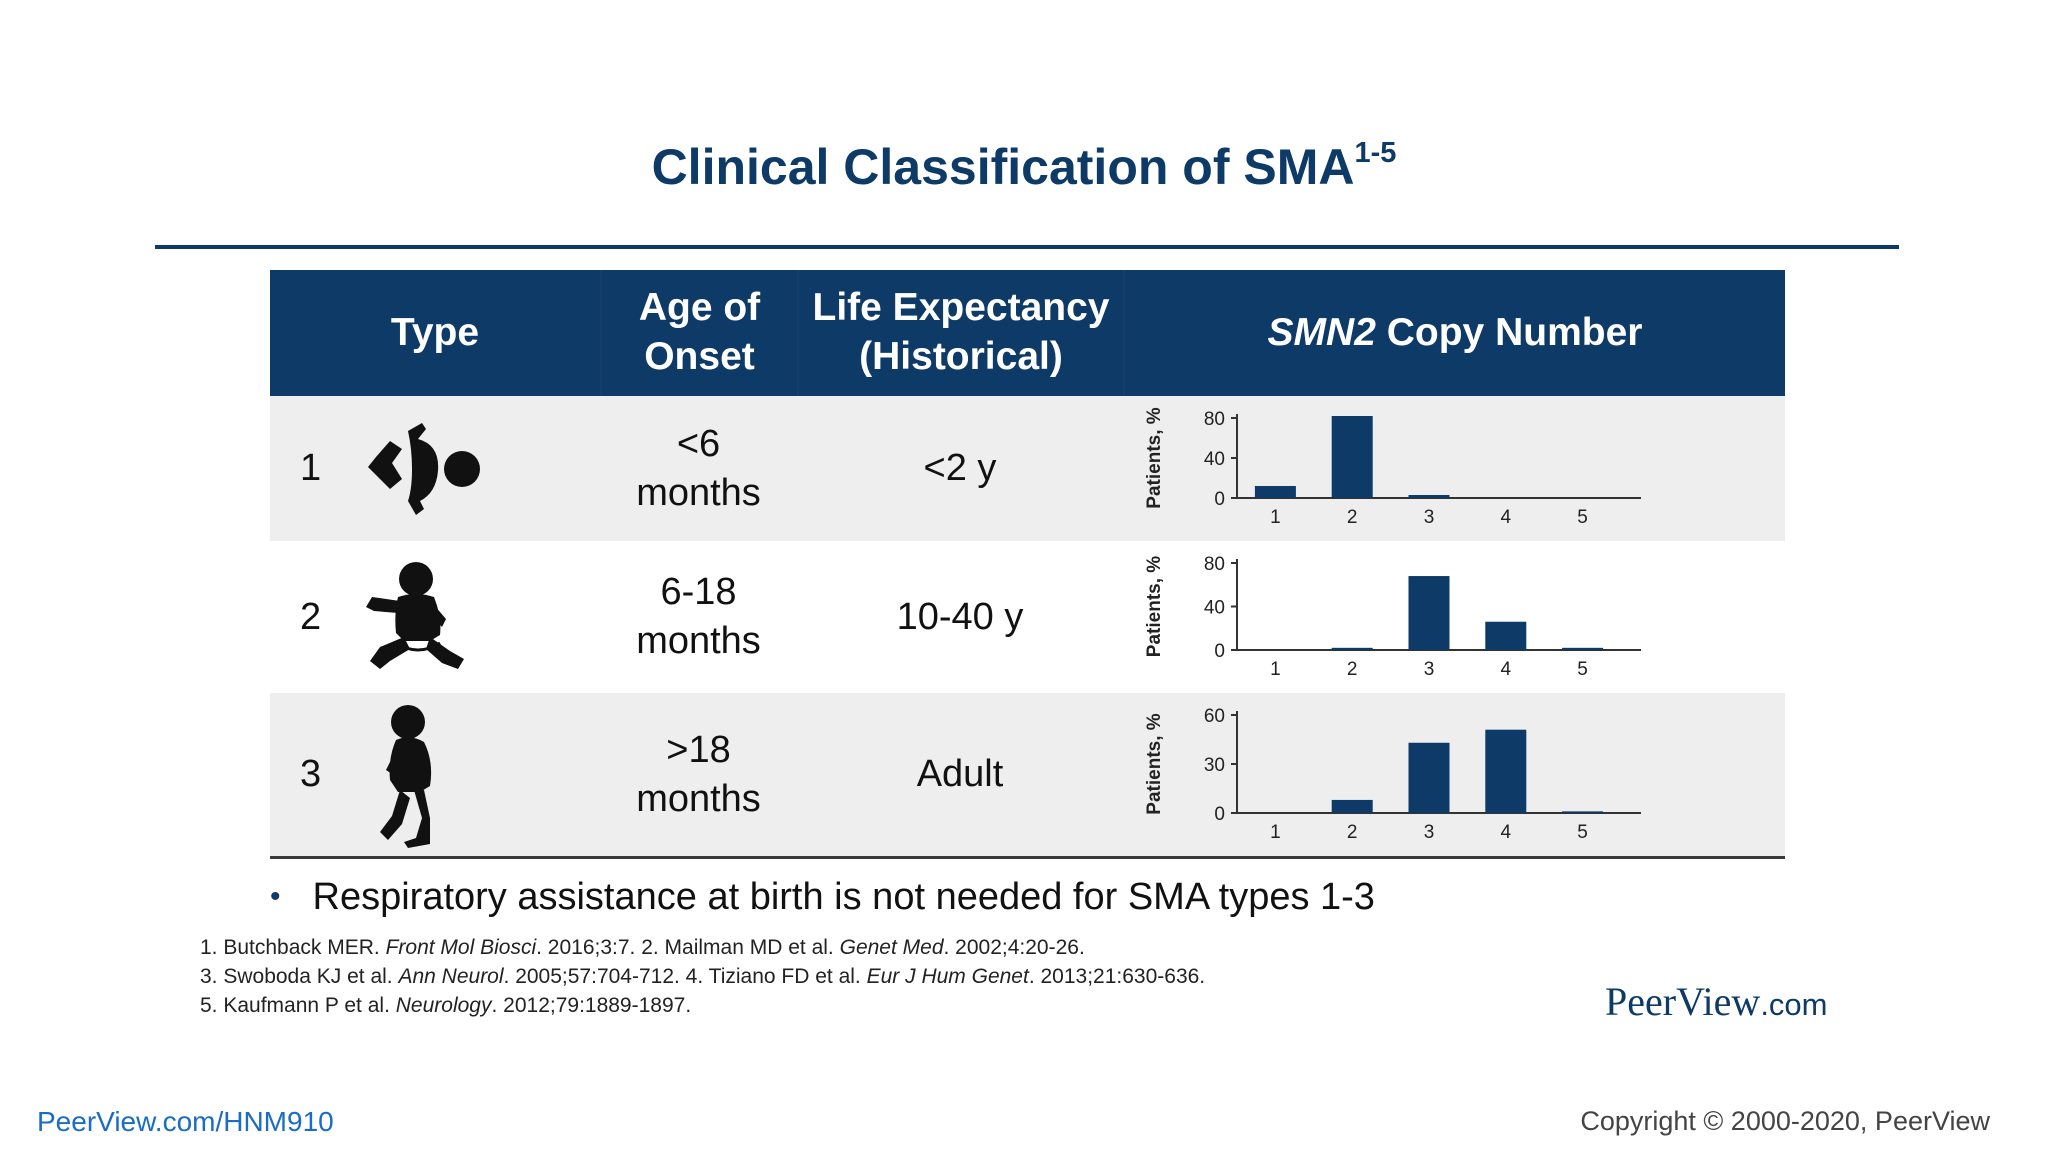  What do you see at coordinates (293, 947) in the screenshot?
I see `reference-text: 1. Butchback MER.` at bounding box center [293, 947].